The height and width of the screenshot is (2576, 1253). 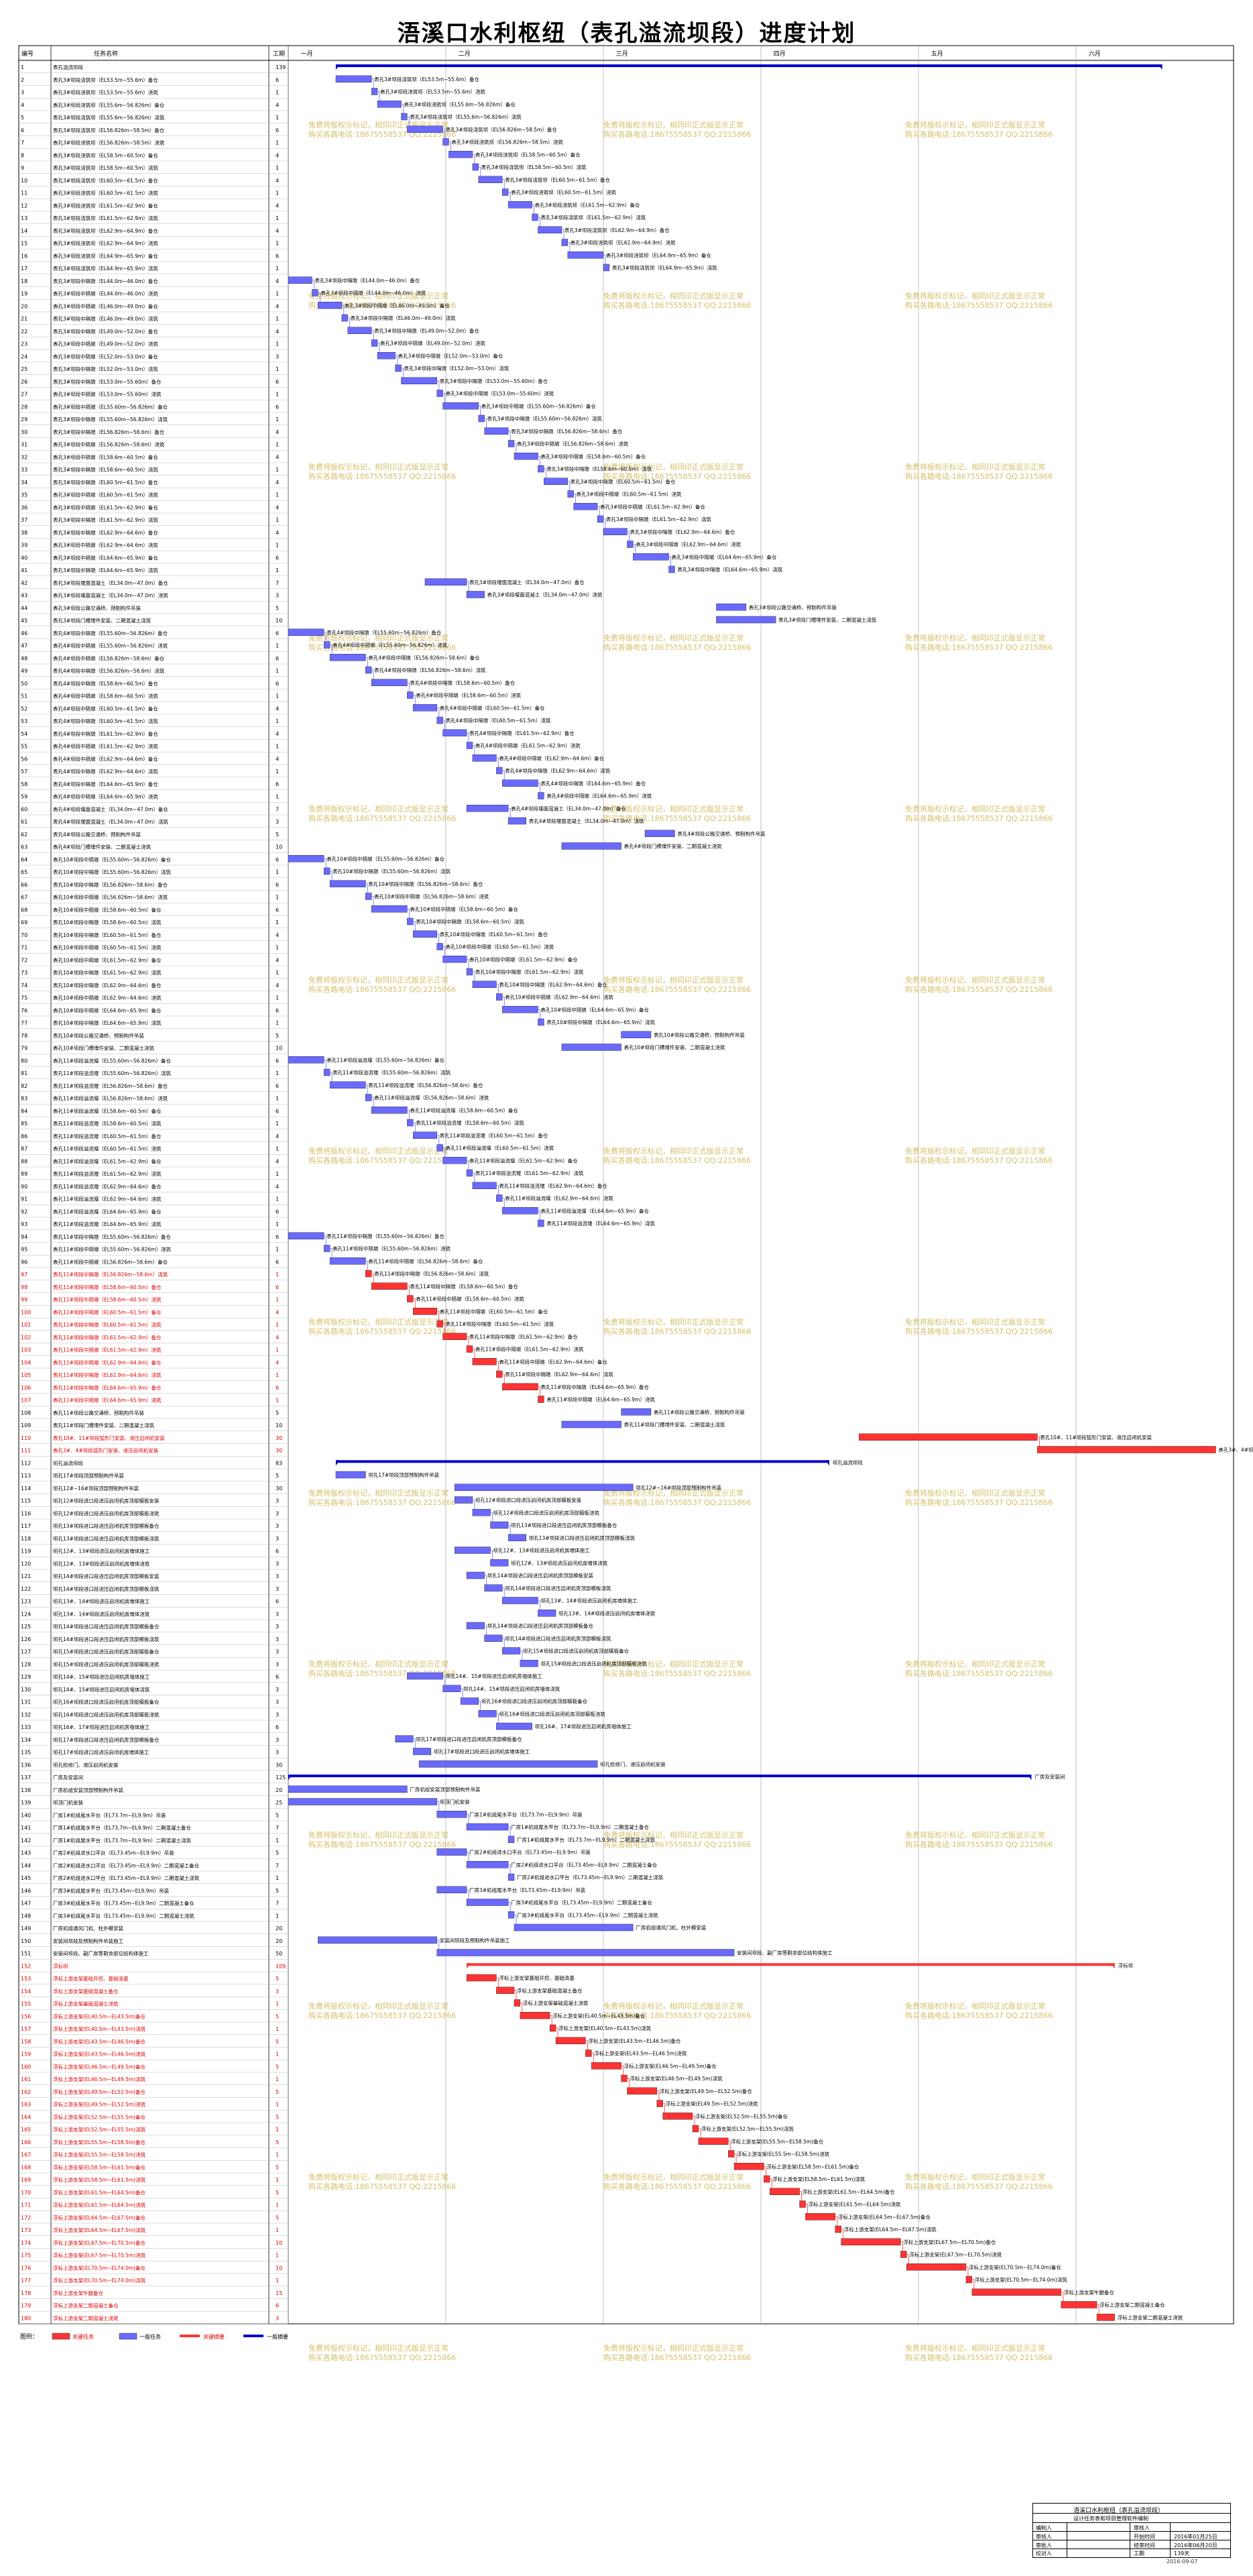 What do you see at coordinates (26, 1652) in the screenshot?
I see `task-id: 127` at bounding box center [26, 1652].